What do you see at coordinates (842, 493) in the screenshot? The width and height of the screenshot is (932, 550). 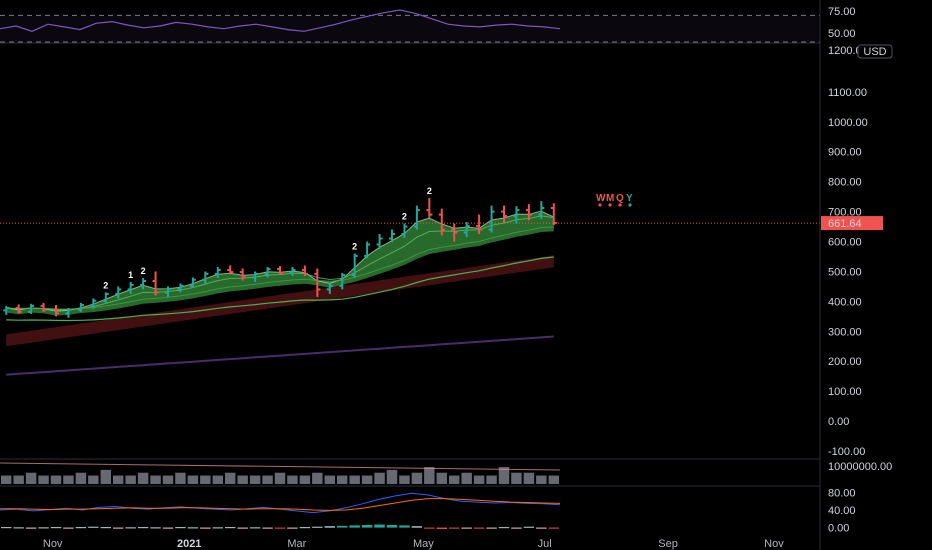 I see `oscillator-tick-label: 80.00` at bounding box center [842, 493].